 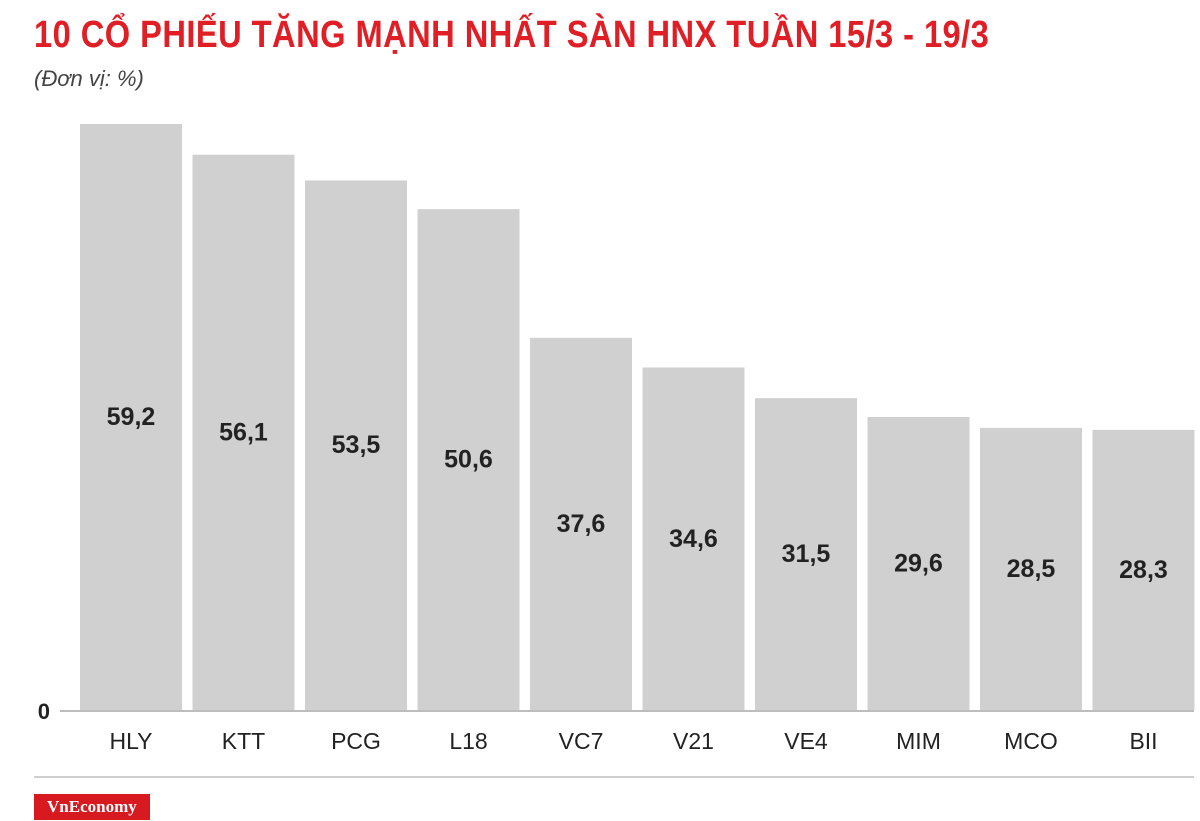 I want to click on value-label: 31,5, so click(x=806, y=554).